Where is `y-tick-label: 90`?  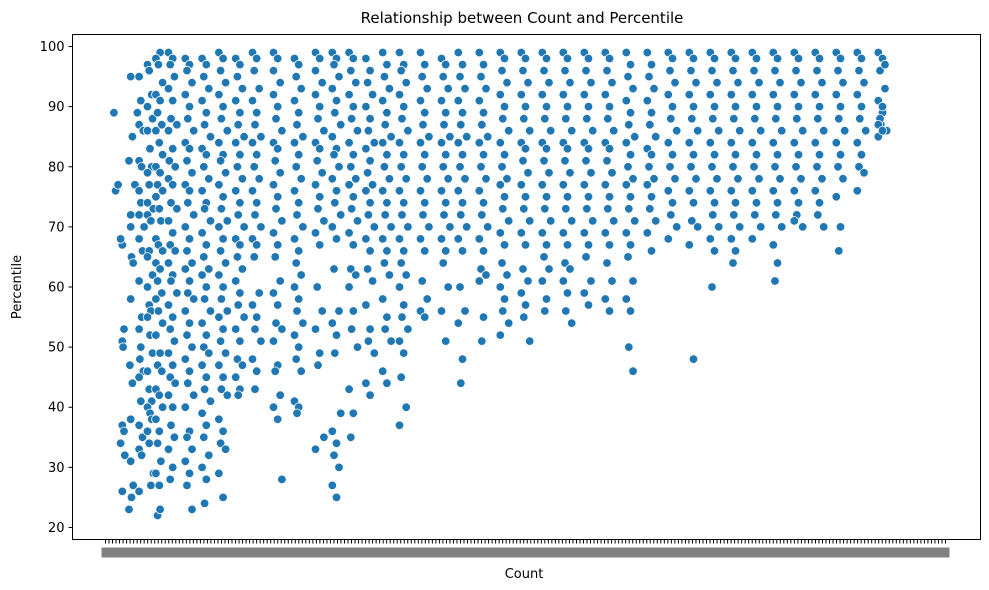
y-tick-label: 90 is located at coordinates (56, 107).